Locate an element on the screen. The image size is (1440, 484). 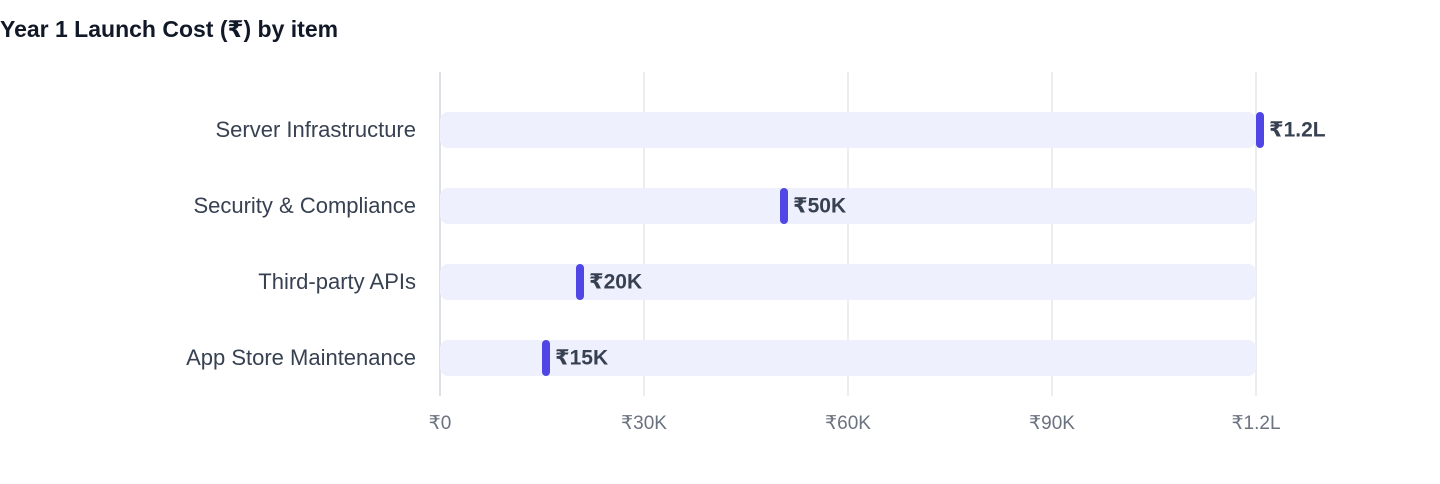
x-tick-label: ₹90K is located at coordinates (1052, 423).